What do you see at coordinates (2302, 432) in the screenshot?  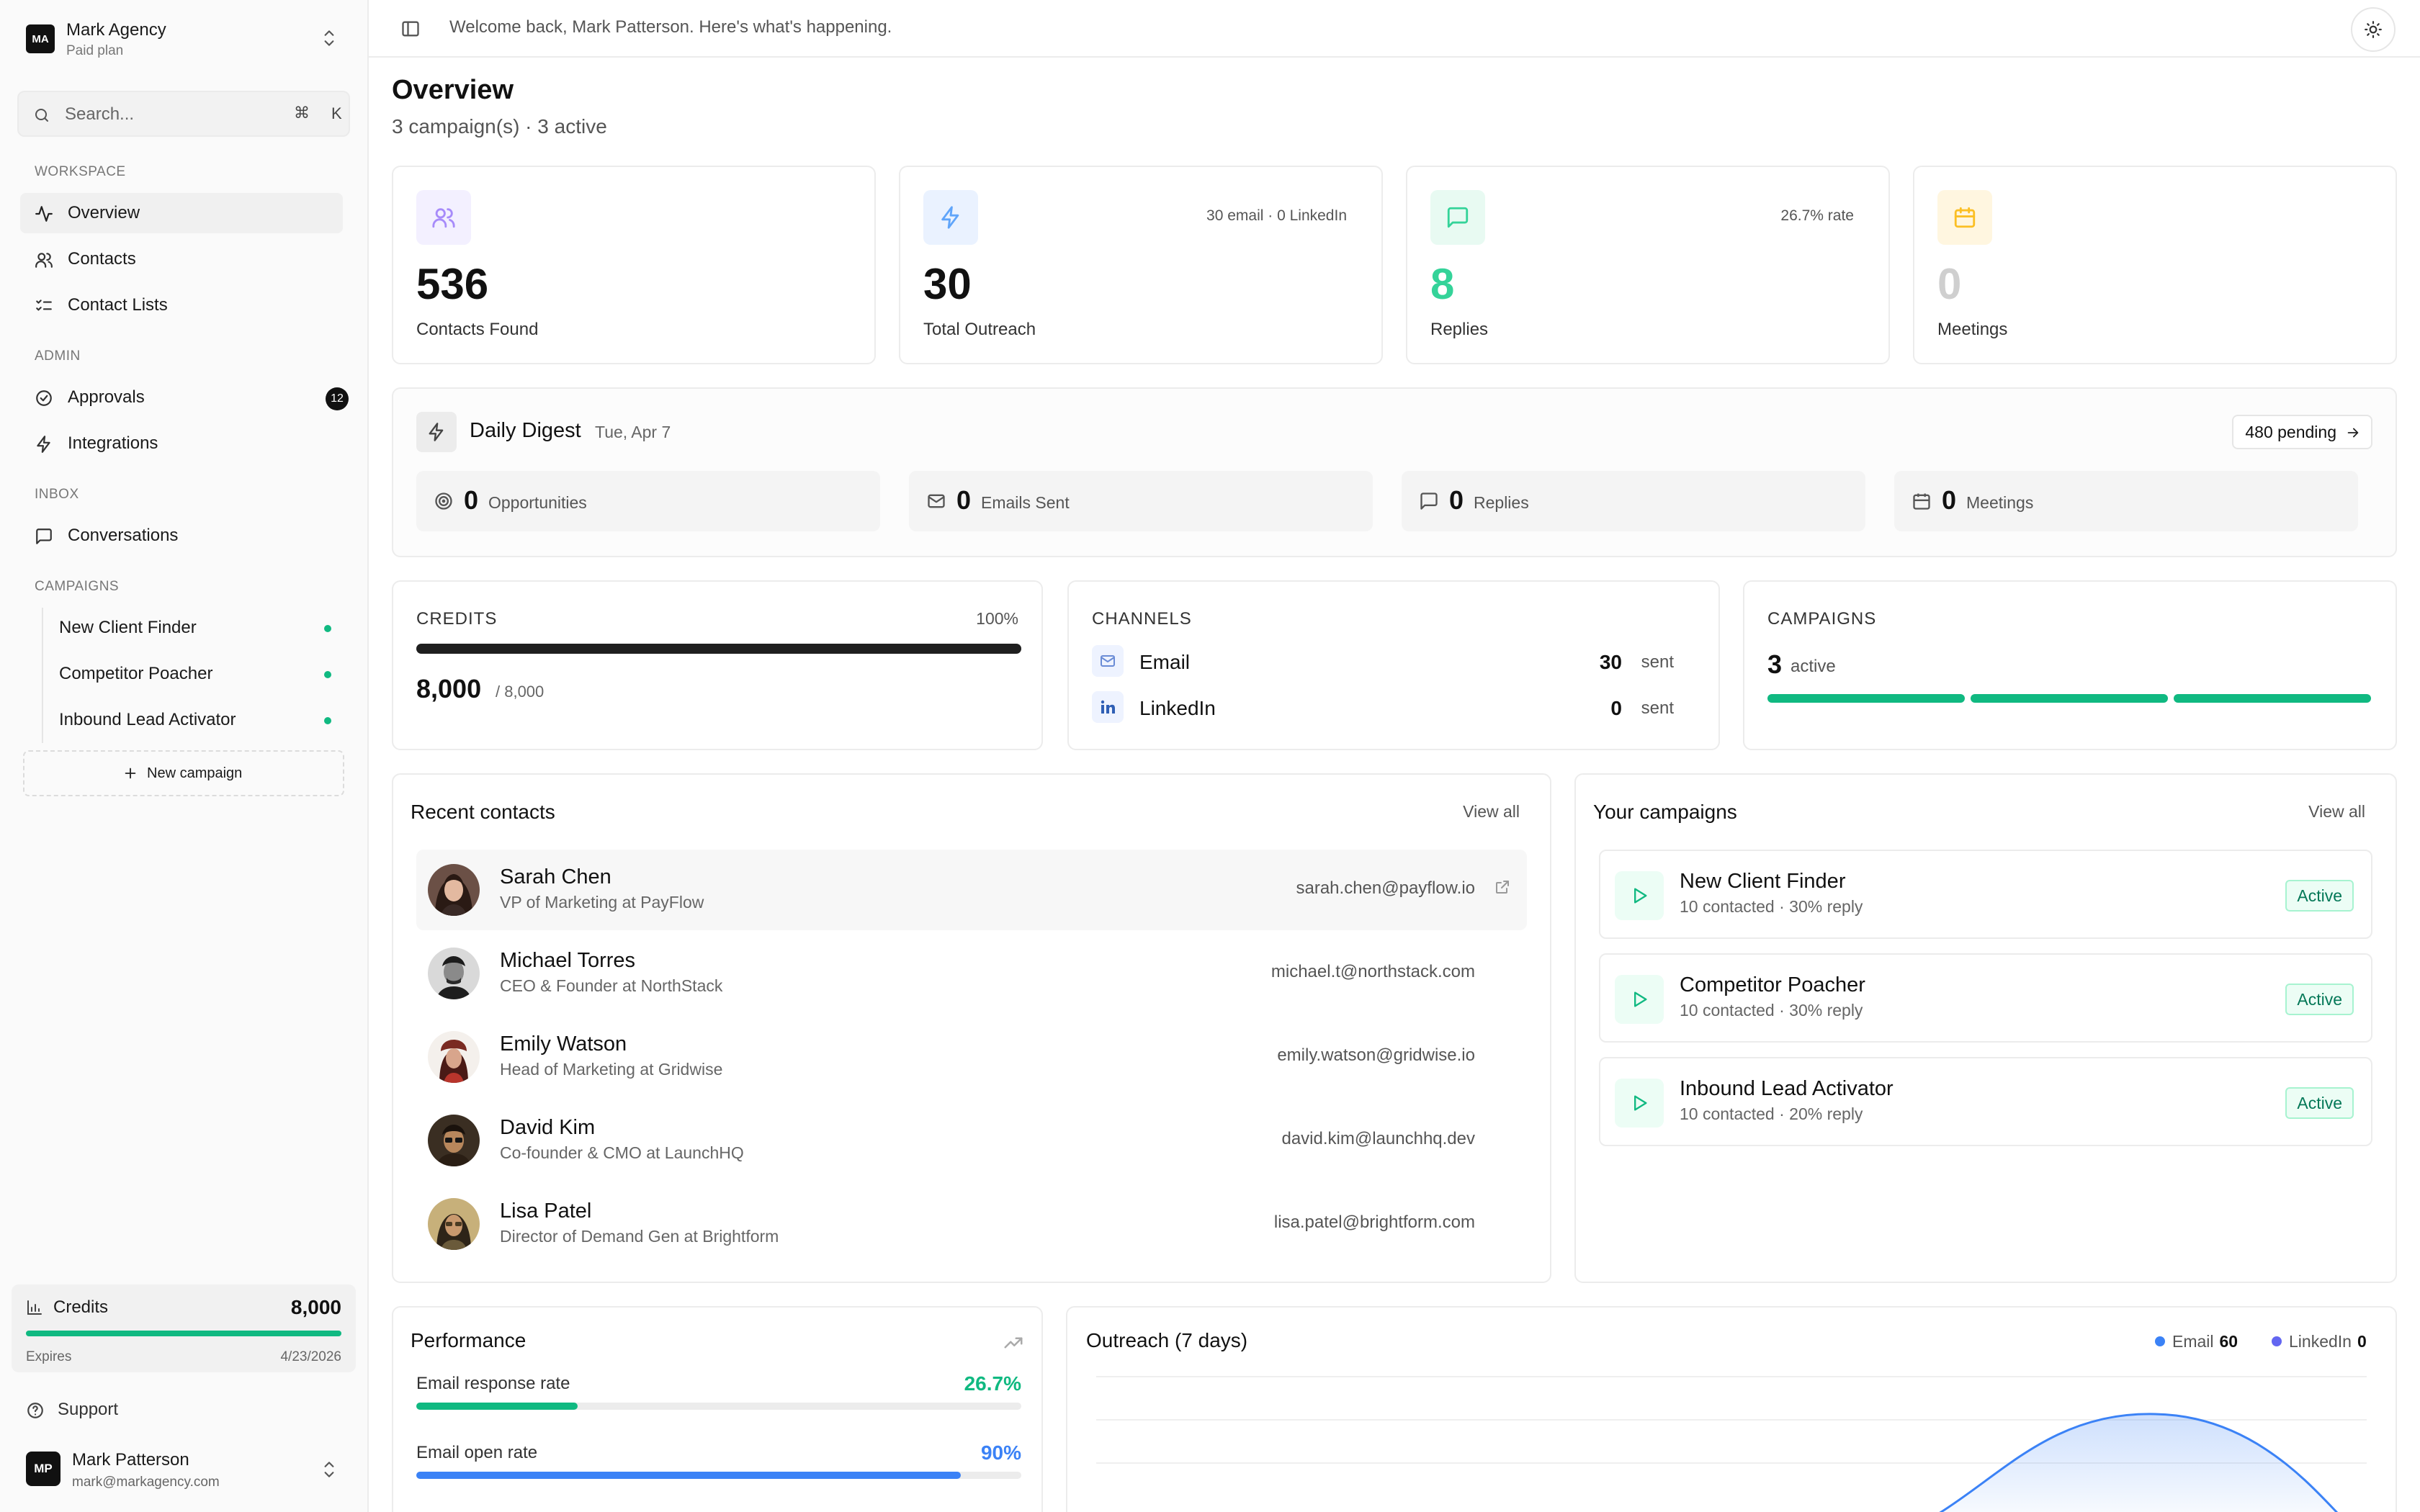 I see `pending-button: 480 pending` at bounding box center [2302, 432].